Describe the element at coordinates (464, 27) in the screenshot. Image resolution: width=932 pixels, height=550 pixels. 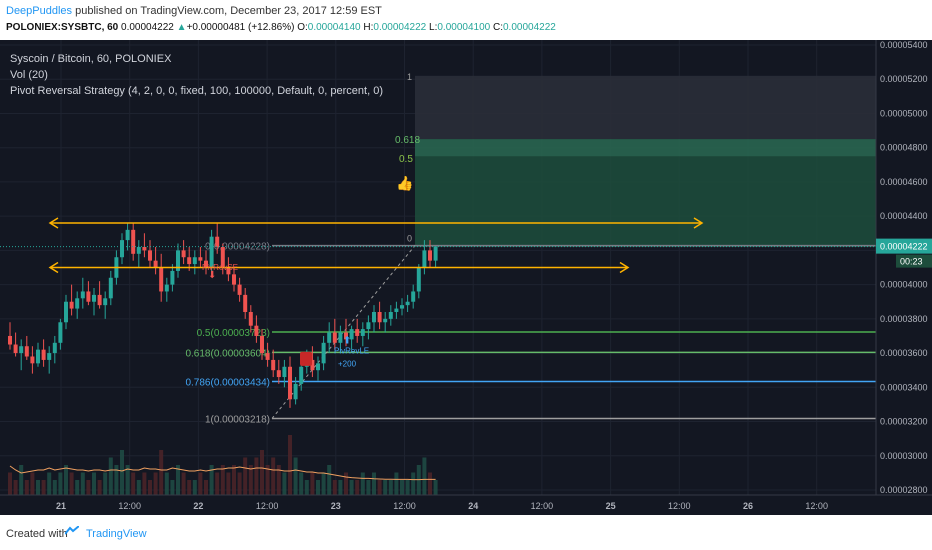
I see `low-value: 0.00004100` at that location.